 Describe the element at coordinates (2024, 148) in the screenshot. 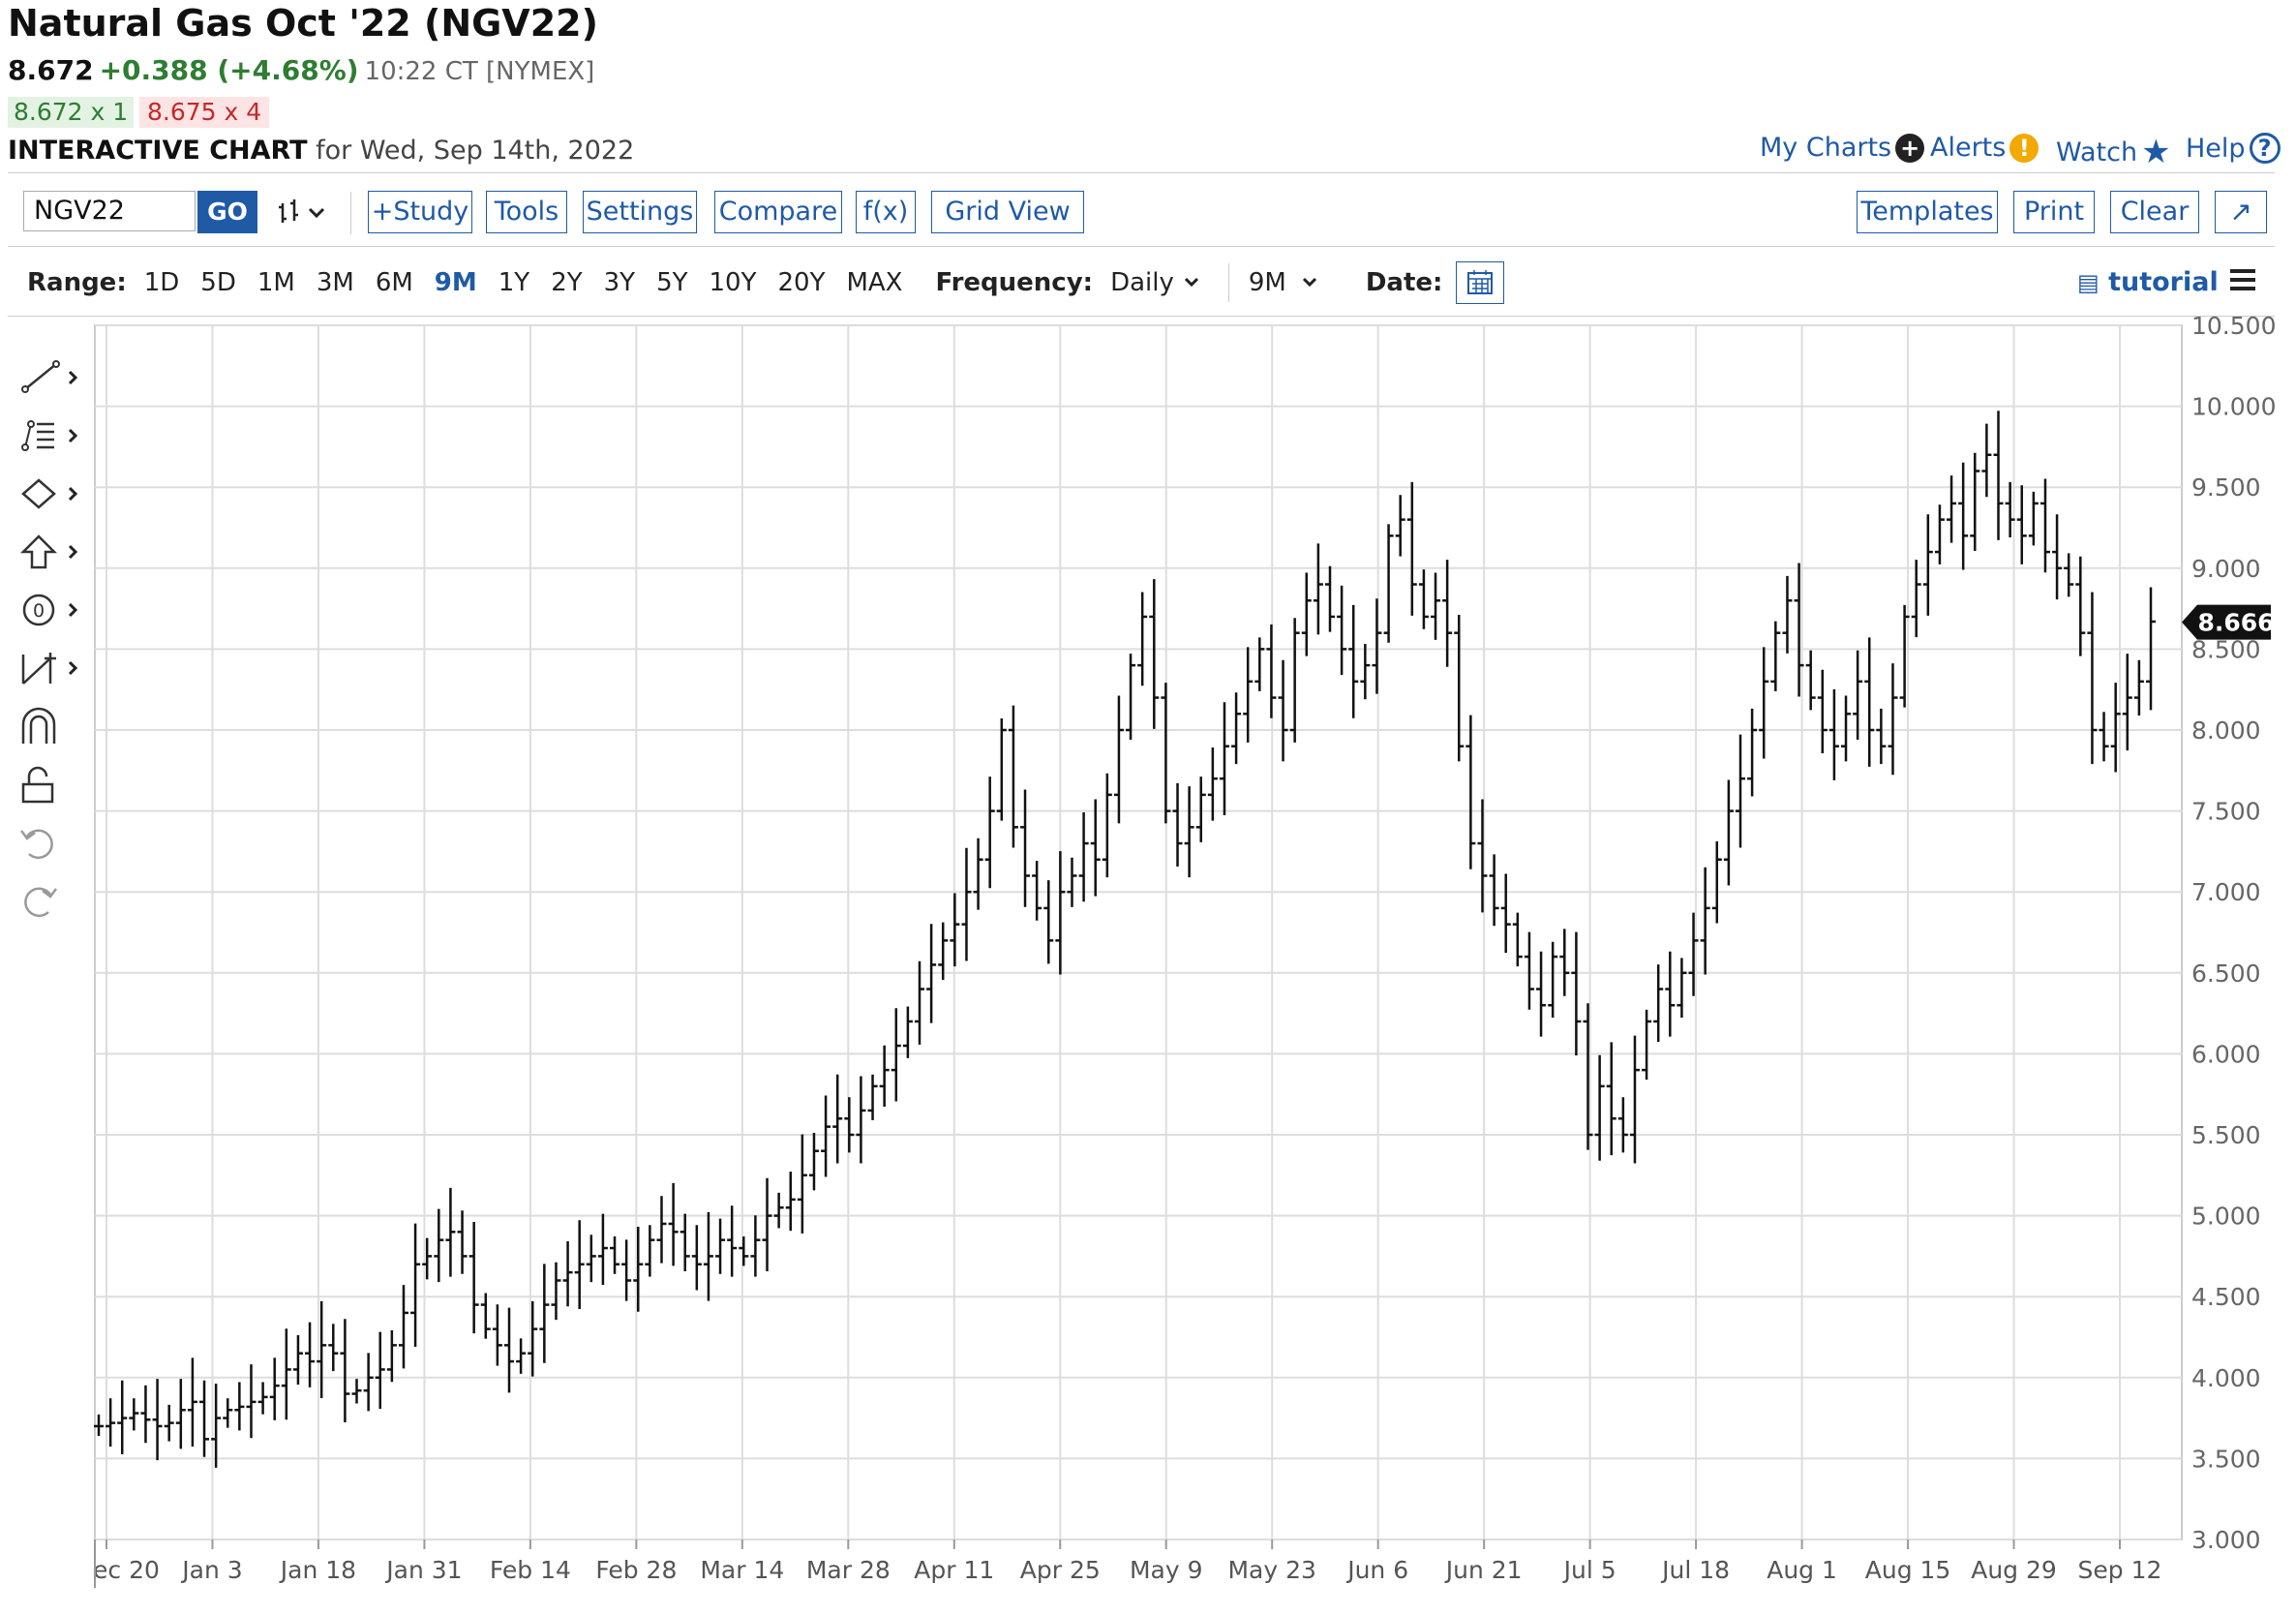

I see `alert-icon: !` at that location.